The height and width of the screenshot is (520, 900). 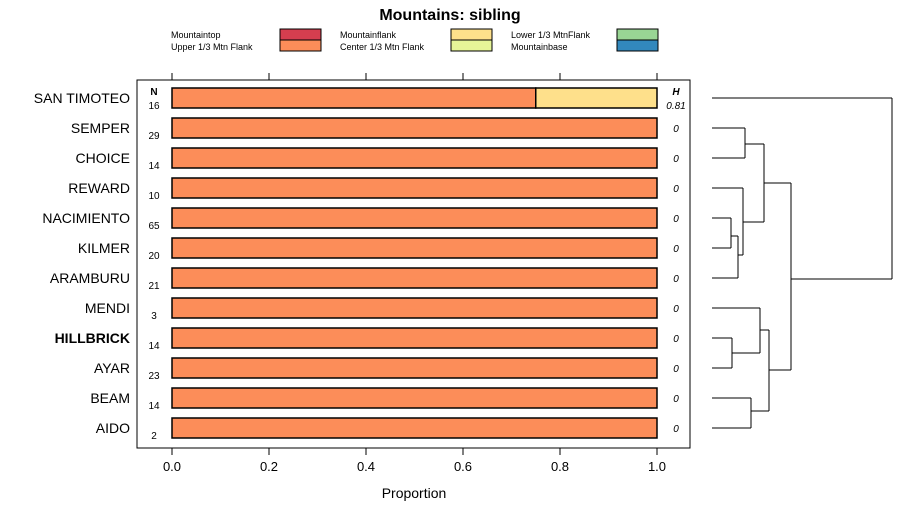 What do you see at coordinates (269, 466) in the screenshot?
I see `x-tick-label: 0.2` at bounding box center [269, 466].